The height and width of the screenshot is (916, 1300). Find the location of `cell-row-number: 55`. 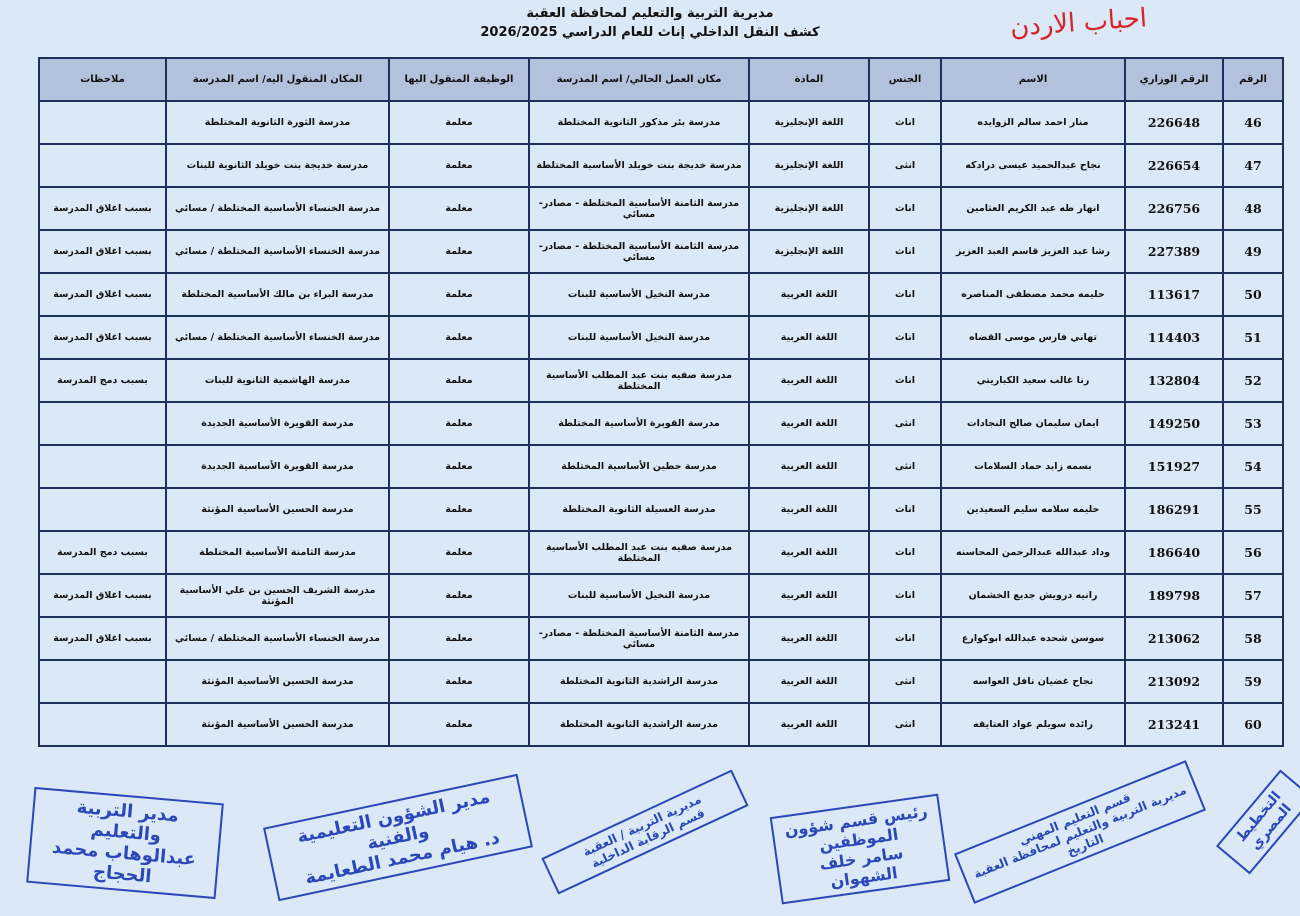

cell-row-number: 55 is located at coordinates (1253, 509).